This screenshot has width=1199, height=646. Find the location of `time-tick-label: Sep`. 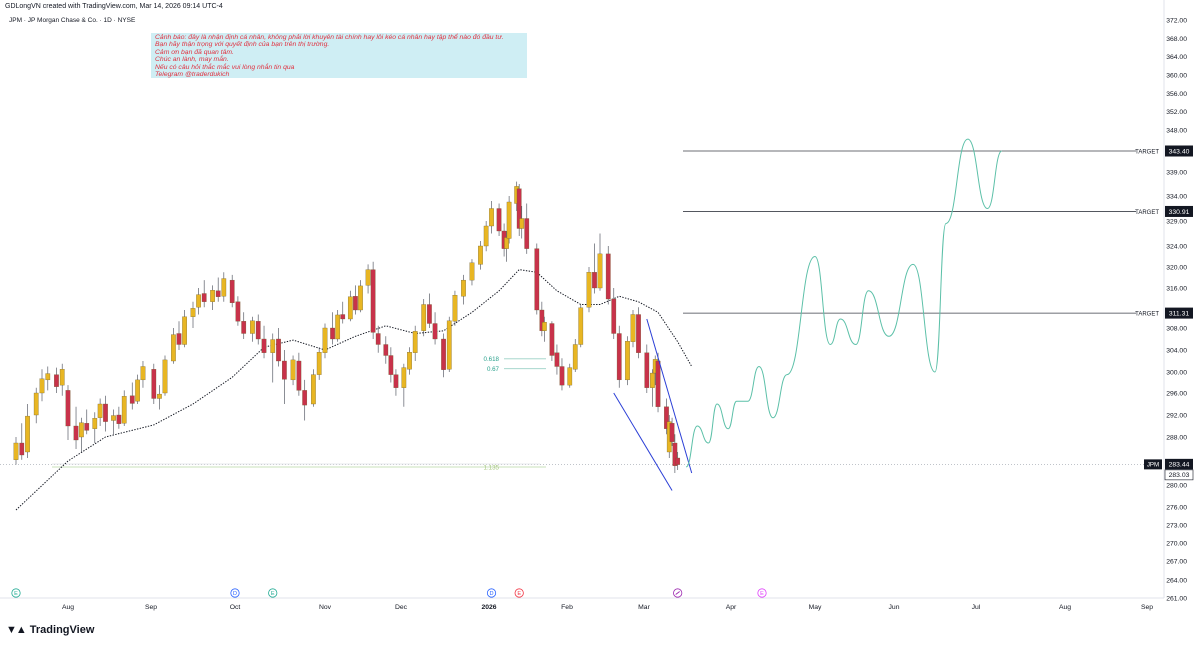

time-tick-label: Sep is located at coordinates (1147, 607).